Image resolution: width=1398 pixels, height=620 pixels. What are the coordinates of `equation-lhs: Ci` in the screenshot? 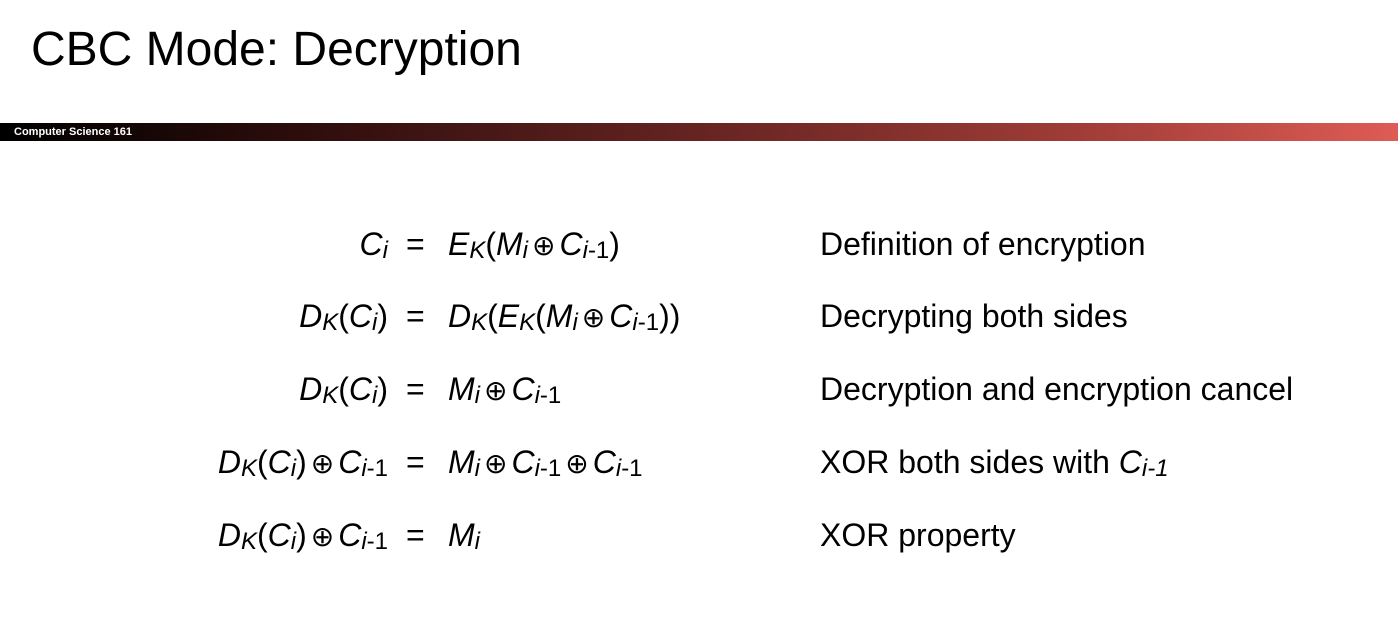 It's located at (374, 246).